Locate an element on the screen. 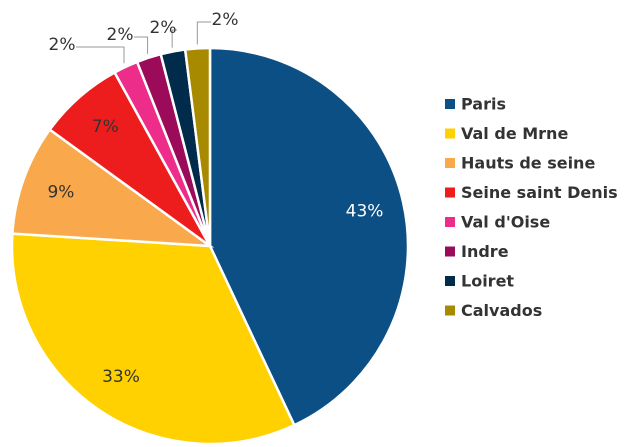  legend-label: Calvados is located at coordinates (501, 310).